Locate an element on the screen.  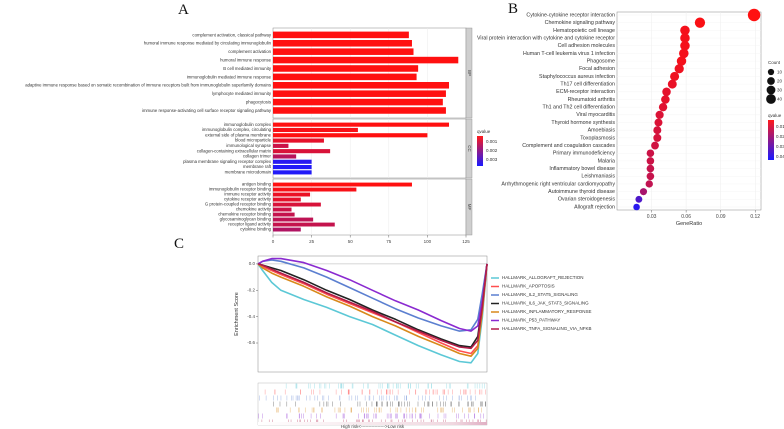
bar-label: chemokine receptor binding is located at coordinates (244, 214).